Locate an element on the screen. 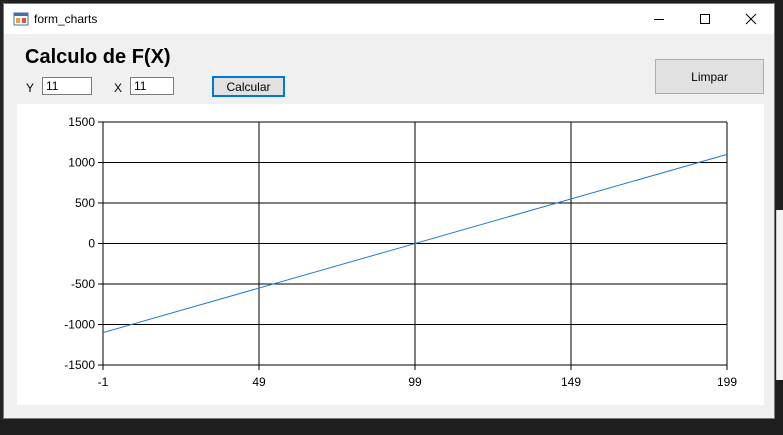 This screenshot has width=783, height=435. y-tick-label: -500 is located at coordinates (83, 284).